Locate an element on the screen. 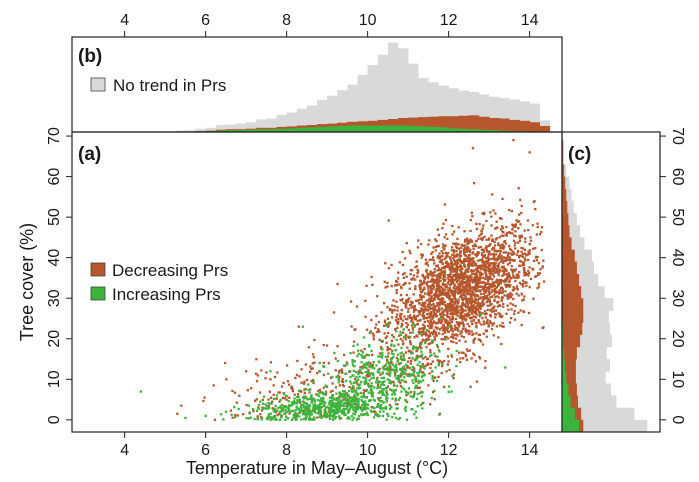 This screenshot has height=482, width=699. bar-decreasing is located at coordinates (545, 129).